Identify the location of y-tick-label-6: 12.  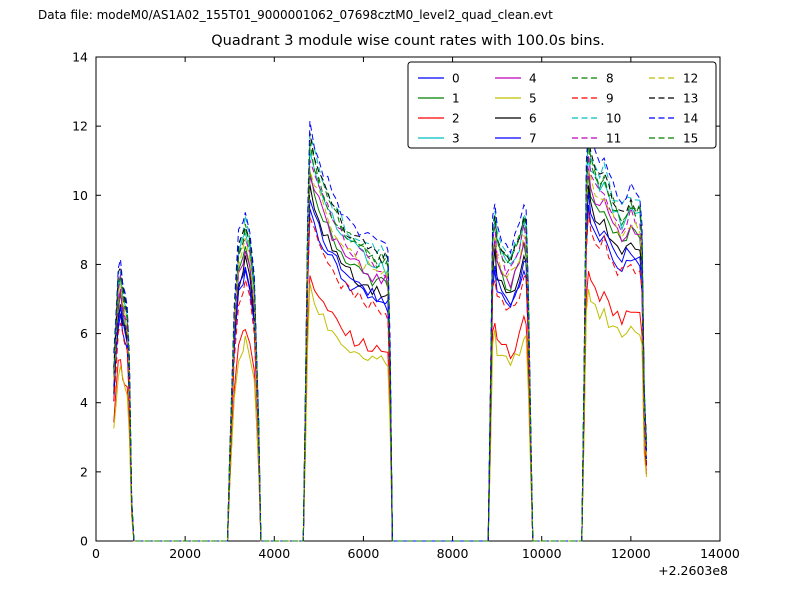
(80, 126).